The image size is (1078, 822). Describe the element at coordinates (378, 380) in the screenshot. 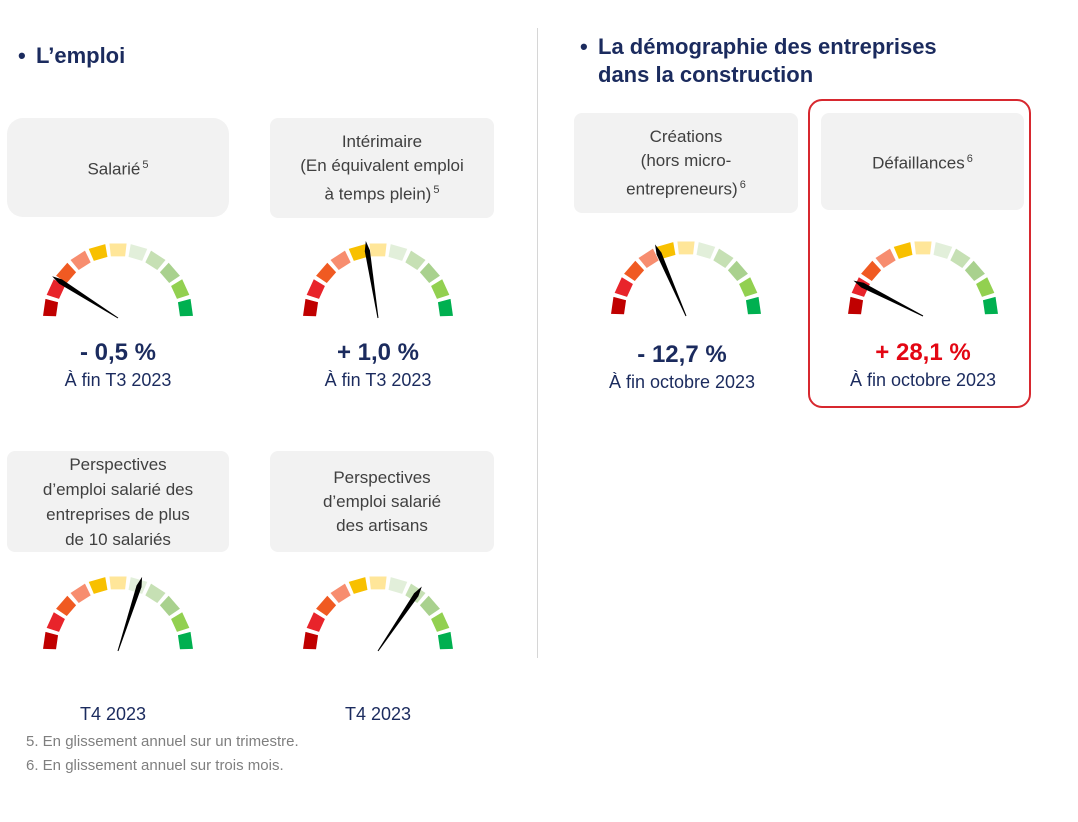

I see `period-interimaire: À fin T3 2023` at that location.